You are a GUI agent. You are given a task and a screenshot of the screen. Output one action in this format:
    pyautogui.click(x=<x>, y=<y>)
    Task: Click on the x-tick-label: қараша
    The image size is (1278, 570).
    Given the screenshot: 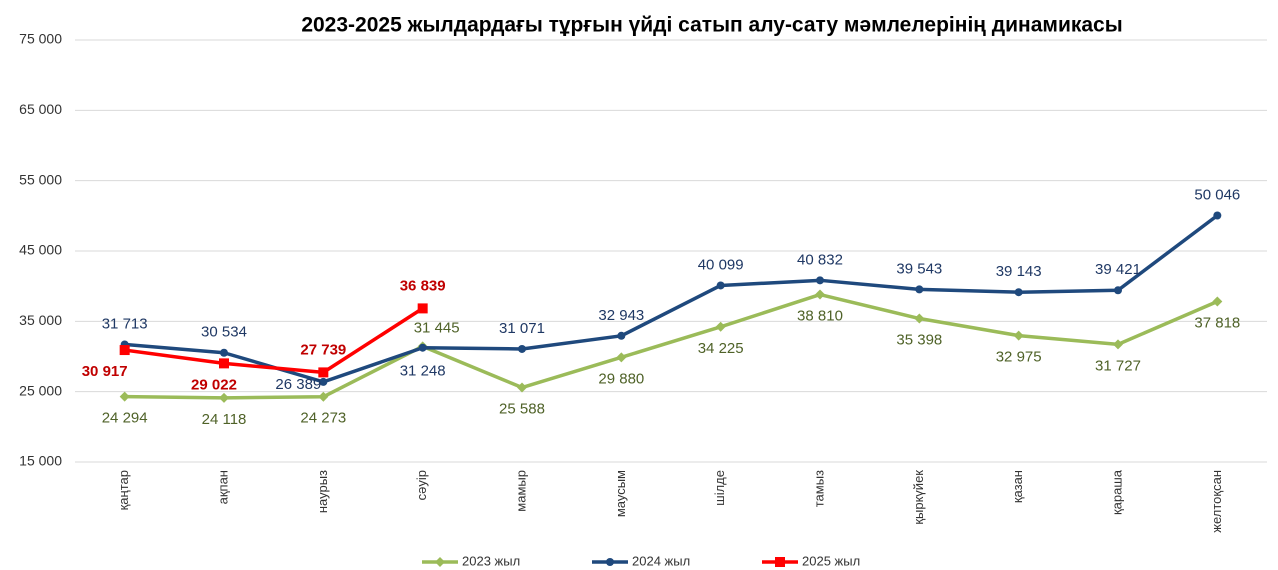 What is the action you would take?
    pyautogui.click(x=1116, y=492)
    